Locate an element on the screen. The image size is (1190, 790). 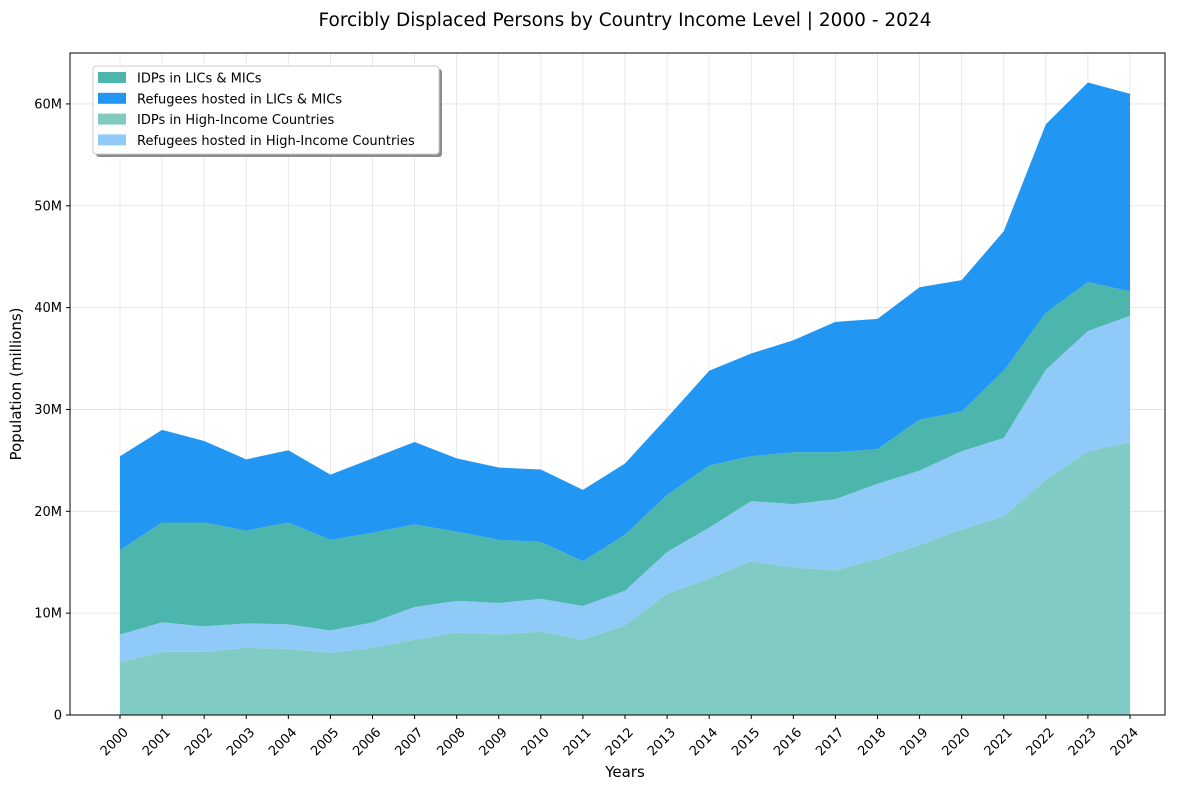
legend-box is located at coordinates (266, 110).